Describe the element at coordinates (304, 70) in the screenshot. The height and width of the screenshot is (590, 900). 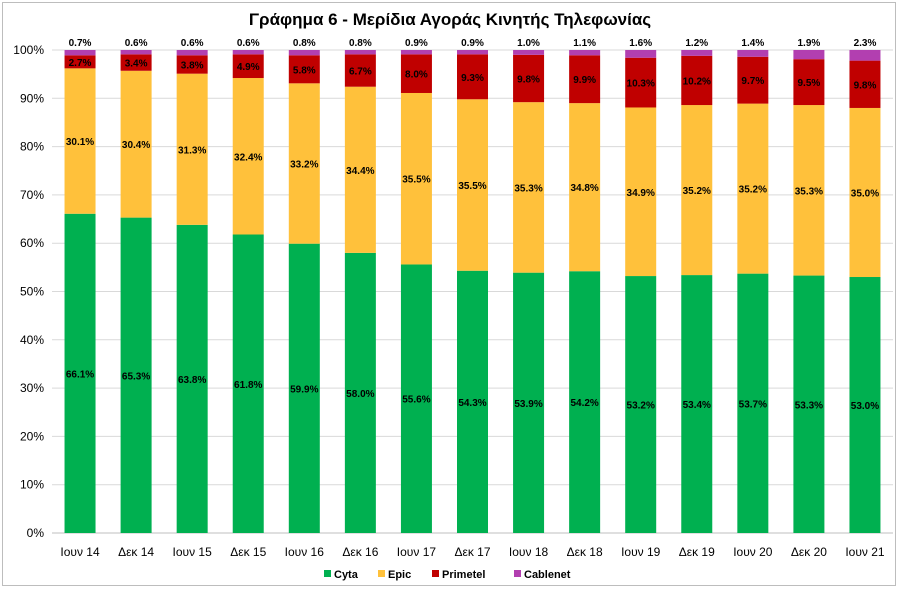
I see `data-label-primetel: 5.8%` at that location.